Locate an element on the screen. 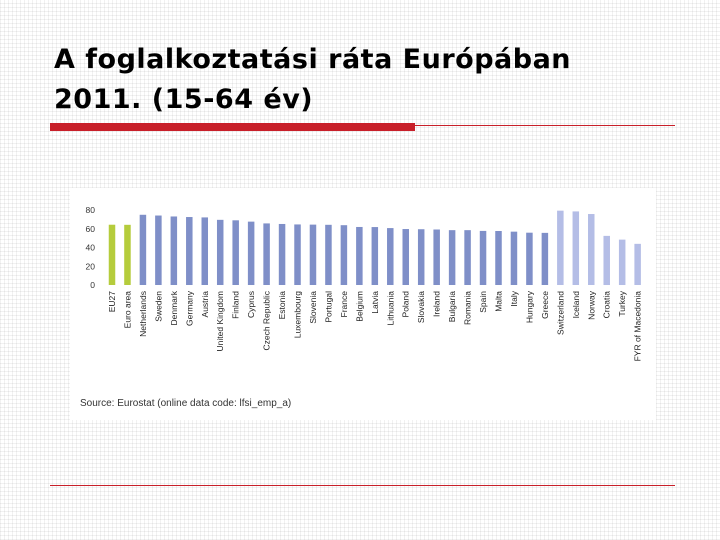 This screenshot has width=720, height=540. y-tick-label: 80 is located at coordinates (91, 210).